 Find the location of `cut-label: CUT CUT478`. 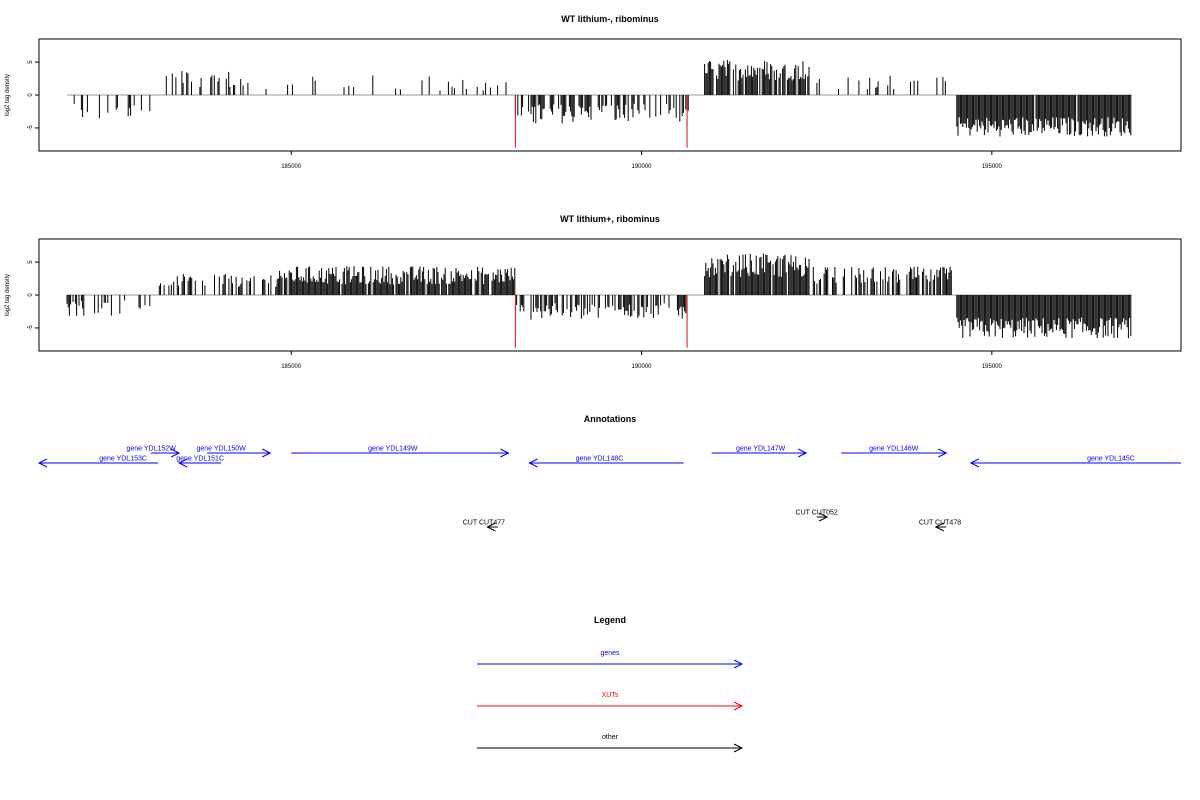

cut-label: CUT CUT478 is located at coordinates (940, 523).